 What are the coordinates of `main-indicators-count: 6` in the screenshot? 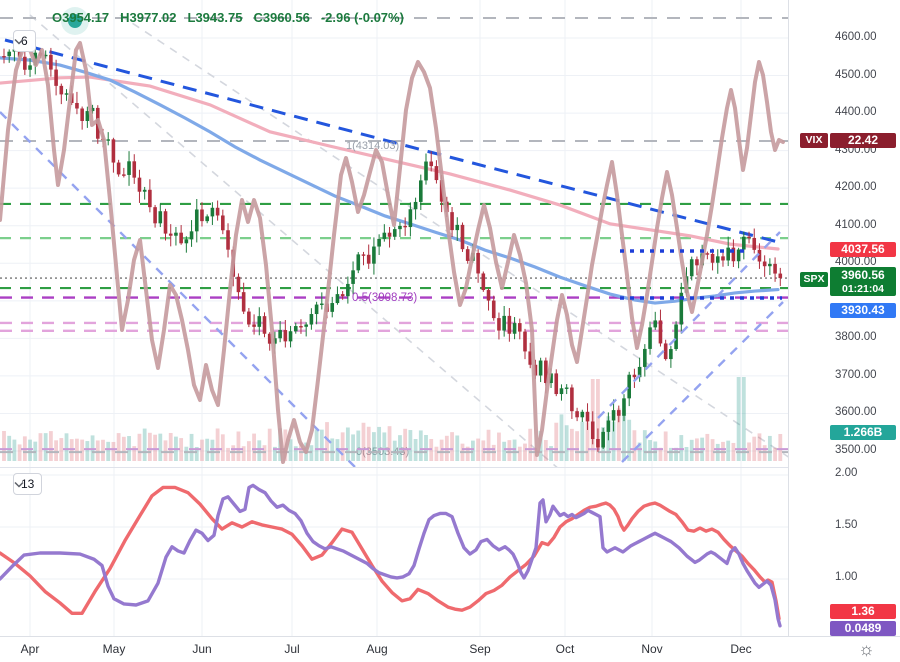 It's located at (24, 41).